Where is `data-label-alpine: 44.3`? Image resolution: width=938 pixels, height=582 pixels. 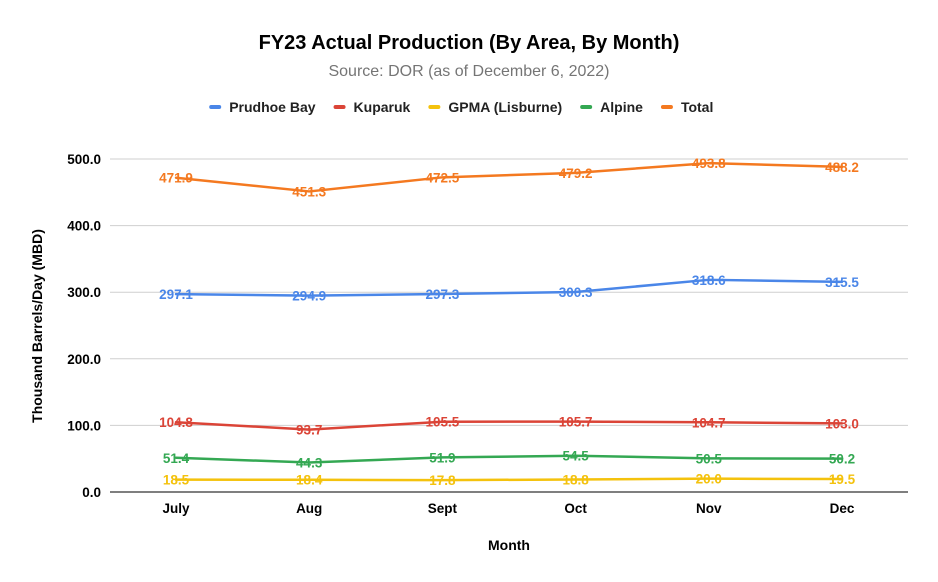 data-label-alpine: 44.3 is located at coordinates (309, 462).